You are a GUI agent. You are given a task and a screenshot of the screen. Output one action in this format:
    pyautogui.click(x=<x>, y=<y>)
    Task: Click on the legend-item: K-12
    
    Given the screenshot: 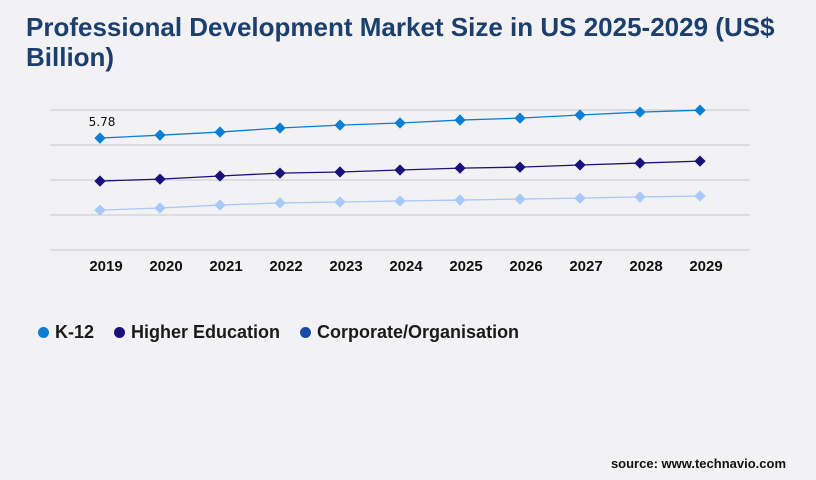 What is the action you would take?
    pyautogui.click(x=66, y=332)
    